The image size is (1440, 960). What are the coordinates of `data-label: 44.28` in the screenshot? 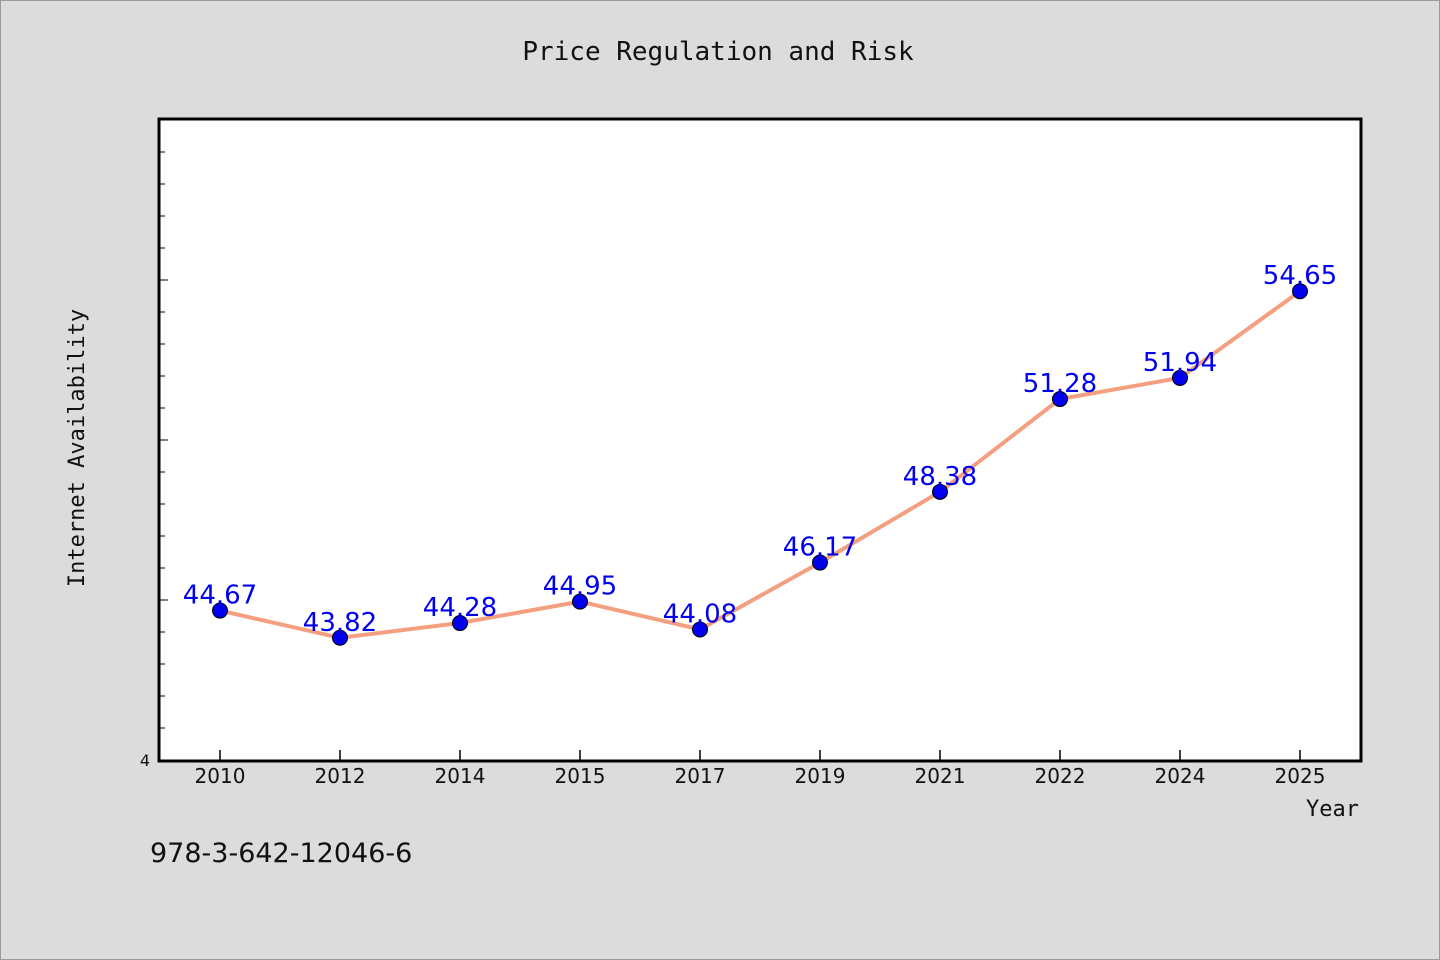 It's located at (460, 608).